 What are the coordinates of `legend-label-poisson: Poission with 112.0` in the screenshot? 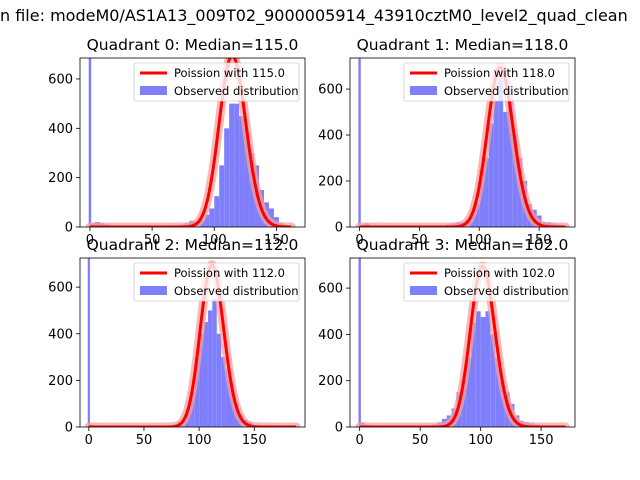 It's located at (229, 273).